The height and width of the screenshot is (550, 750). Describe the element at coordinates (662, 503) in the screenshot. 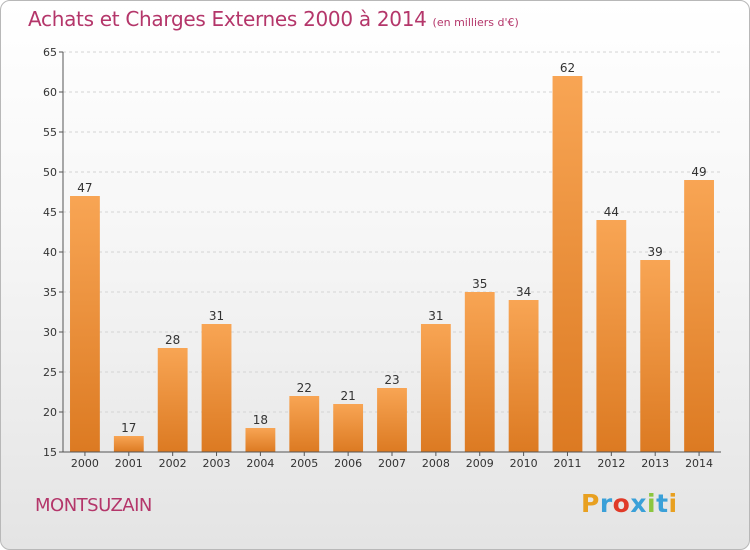

I see `logo-letter: t` at that location.